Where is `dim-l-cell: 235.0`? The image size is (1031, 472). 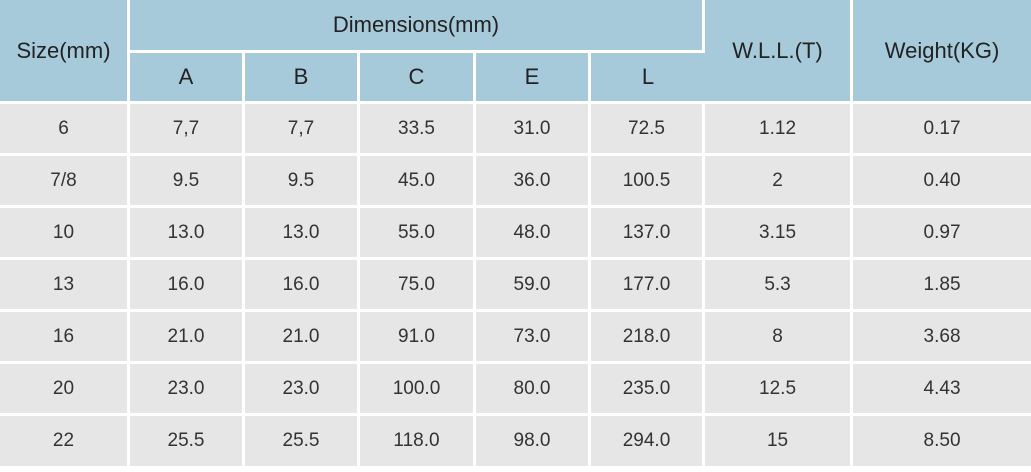 dim-l-cell: 235.0 is located at coordinates (648, 390).